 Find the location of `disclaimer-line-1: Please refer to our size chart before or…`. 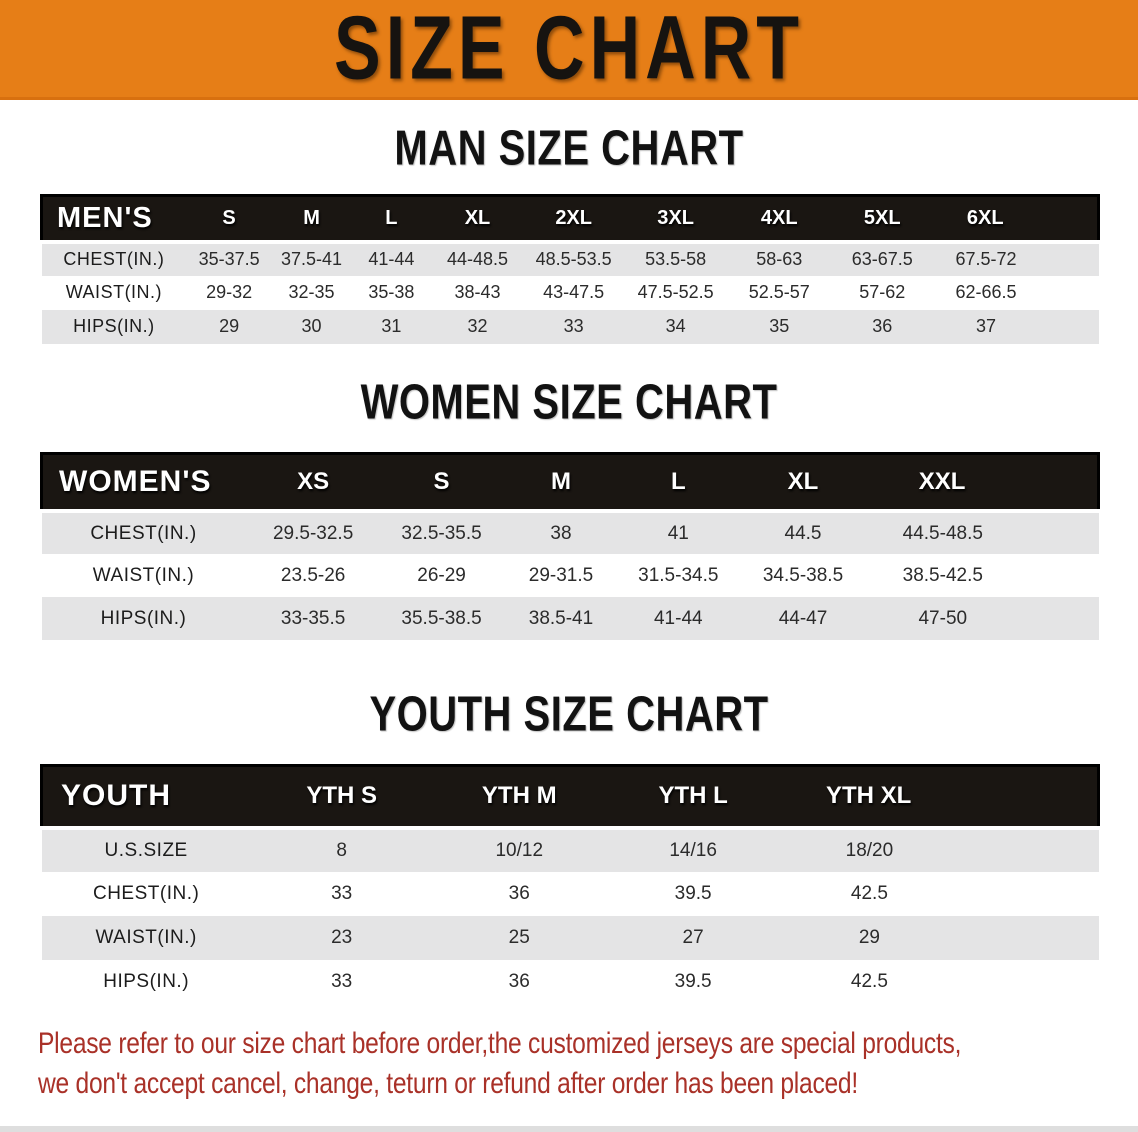

disclaimer-line-1: Please refer to our size chart before or… is located at coordinates (500, 1043).